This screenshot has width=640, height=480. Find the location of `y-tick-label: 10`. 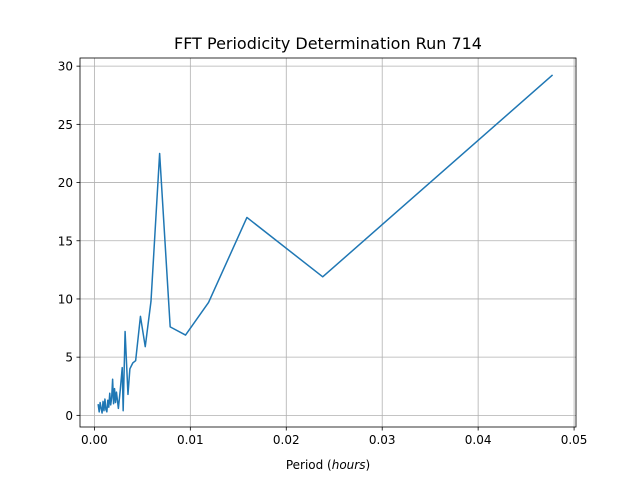

y-tick-label: 10 is located at coordinates (65, 299).